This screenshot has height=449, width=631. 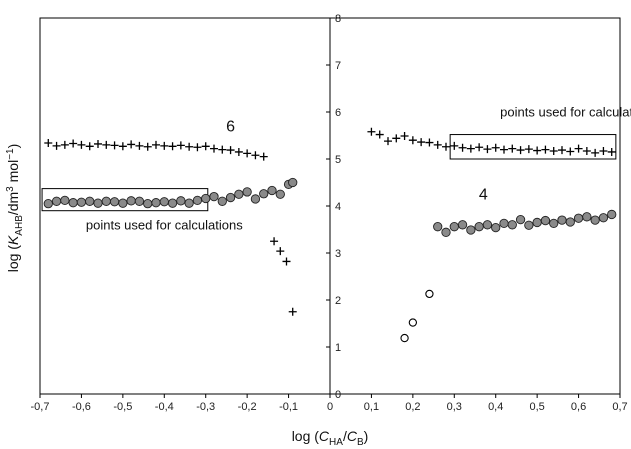 I want to click on highlight-box, so click(x=533, y=147).